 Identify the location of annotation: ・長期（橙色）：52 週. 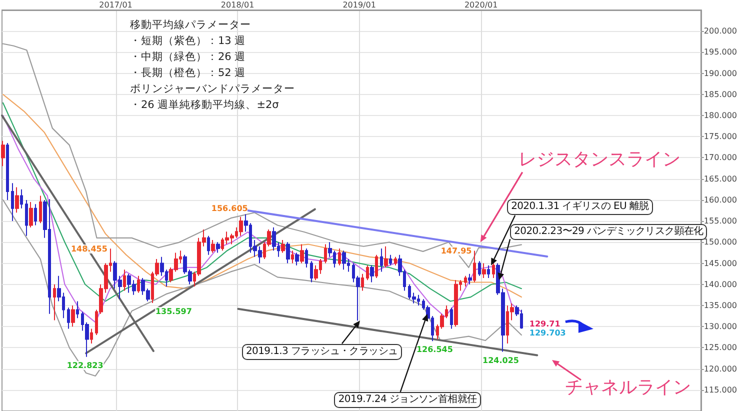
(188, 73).